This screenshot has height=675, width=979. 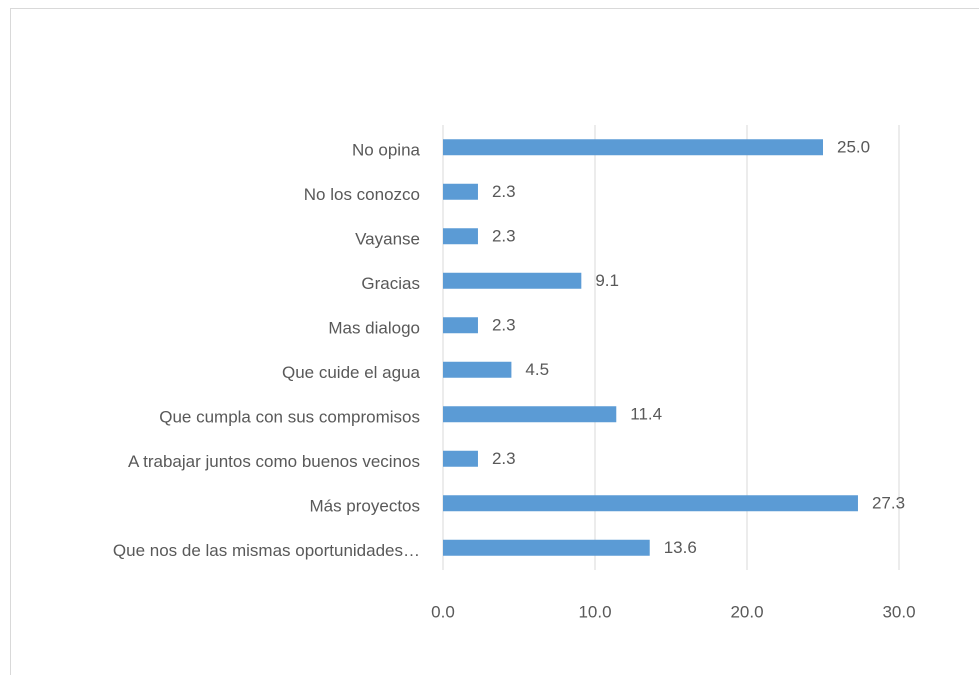 What do you see at coordinates (374, 328) in the screenshot?
I see `y-tick-label: Mas dialogo` at bounding box center [374, 328].